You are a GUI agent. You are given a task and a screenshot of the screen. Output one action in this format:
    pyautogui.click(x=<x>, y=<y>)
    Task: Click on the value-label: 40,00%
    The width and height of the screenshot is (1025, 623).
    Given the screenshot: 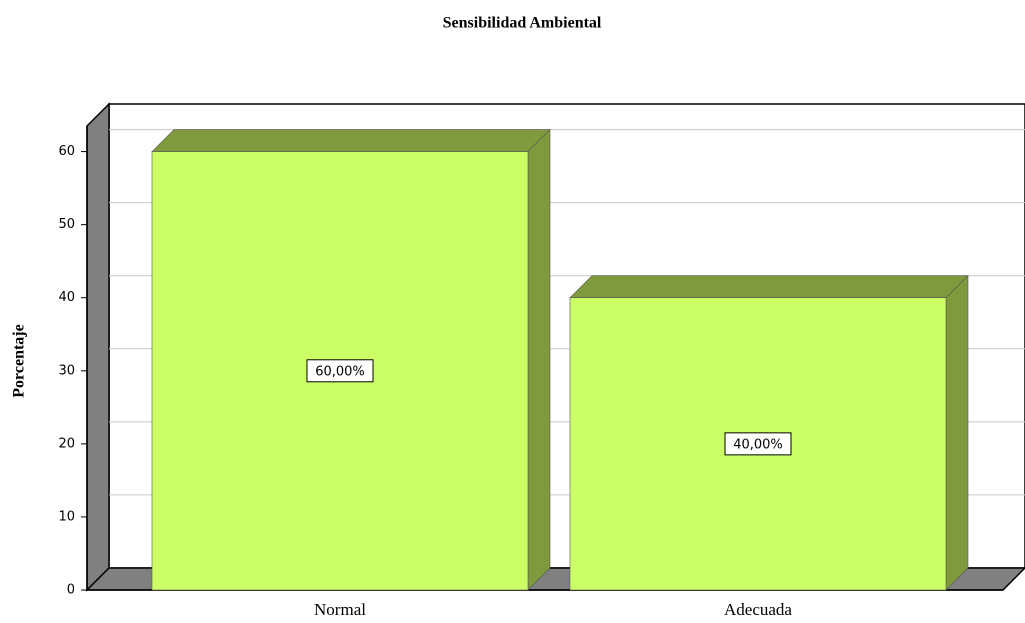 What is the action you would take?
    pyautogui.click(x=758, y=444)
    